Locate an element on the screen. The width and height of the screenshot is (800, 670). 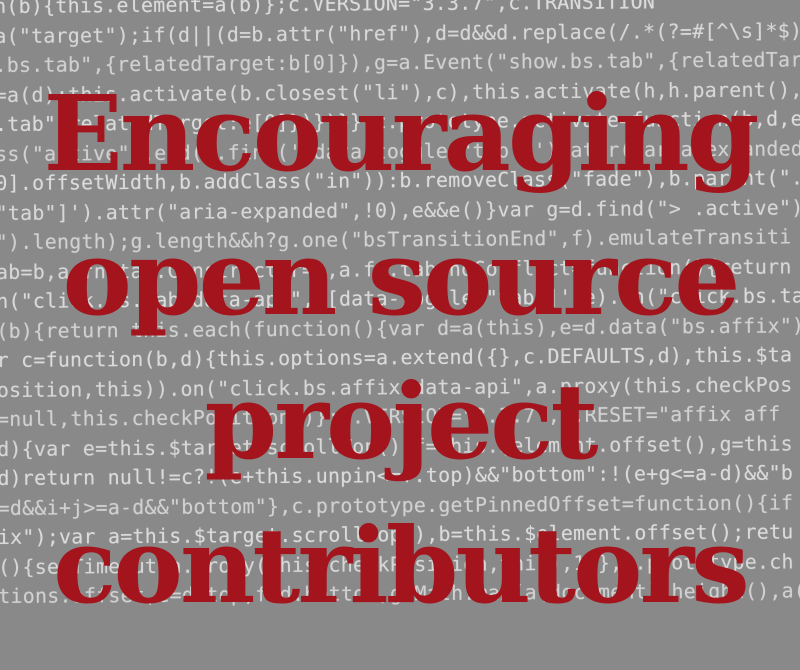
headline-line-3: project is located at coordinates (401, 421).